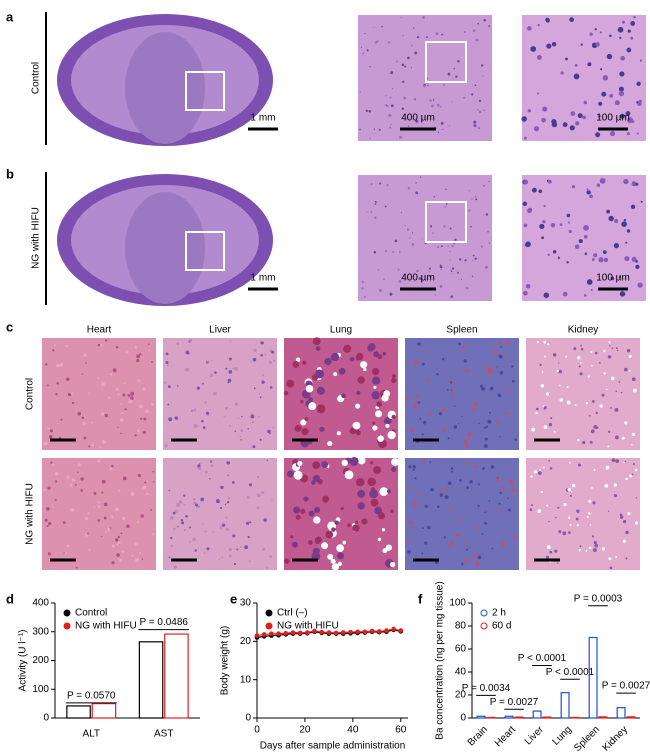  Describe the element at coordinates (10, 598) in the screenshot. I see `panel-label: d` at that location.